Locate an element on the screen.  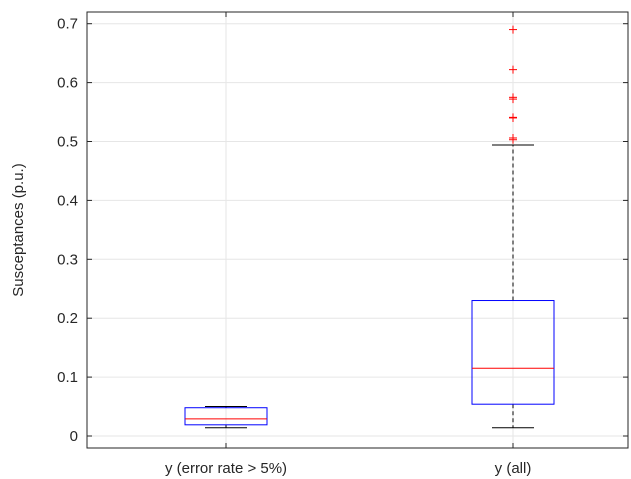
y-tick-label: 0.2 is located at coordinates (67, 318).